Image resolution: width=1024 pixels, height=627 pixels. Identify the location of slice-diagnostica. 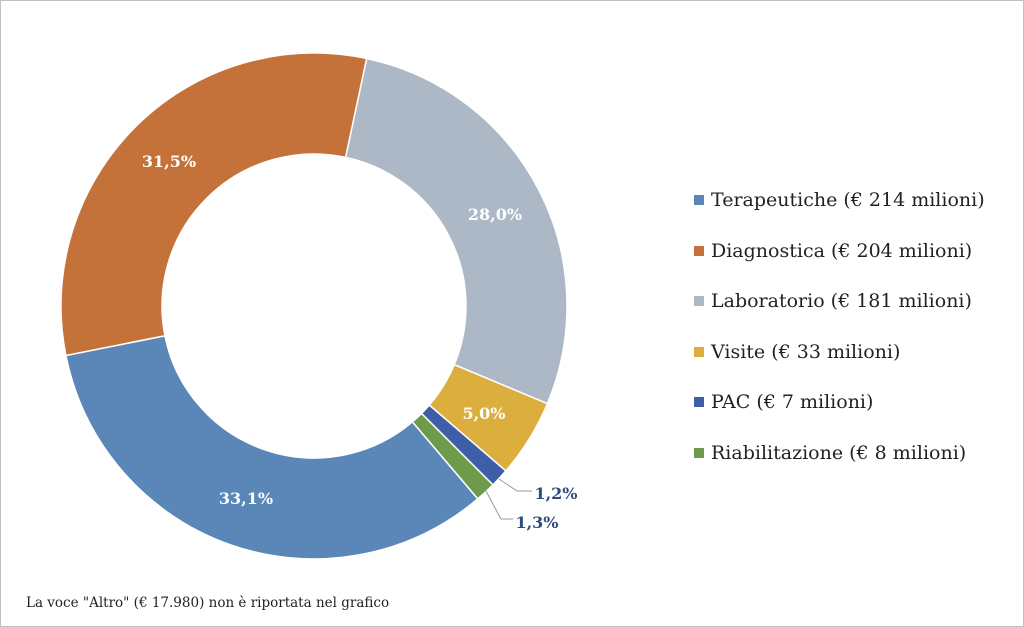
(214, 204).